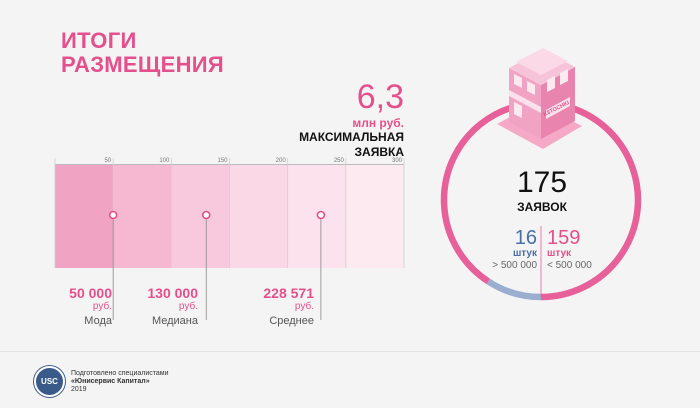  I want to click on ring-split-large-value: 16, so click(525, 238).